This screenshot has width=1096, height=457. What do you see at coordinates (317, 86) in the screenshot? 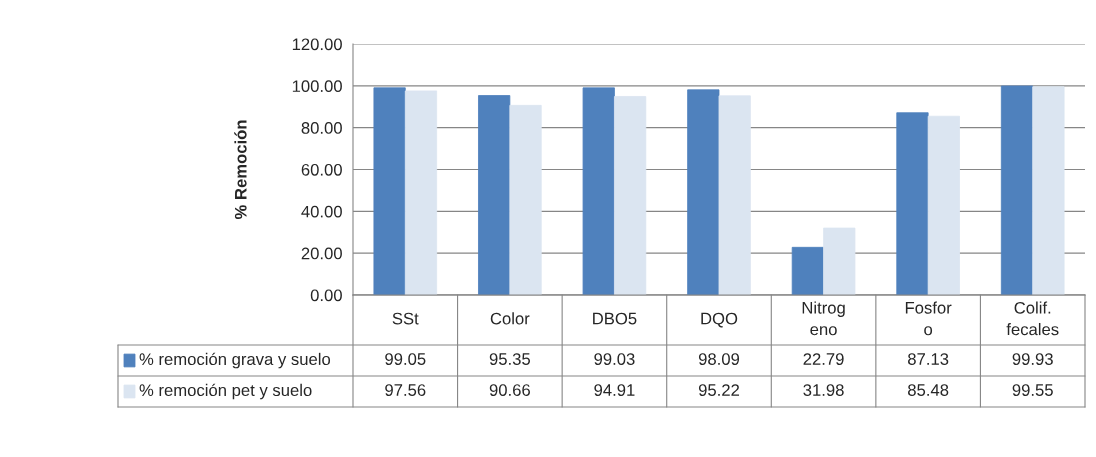
I see `y-tick-label: 100.00` at bounding box center [317, 86].